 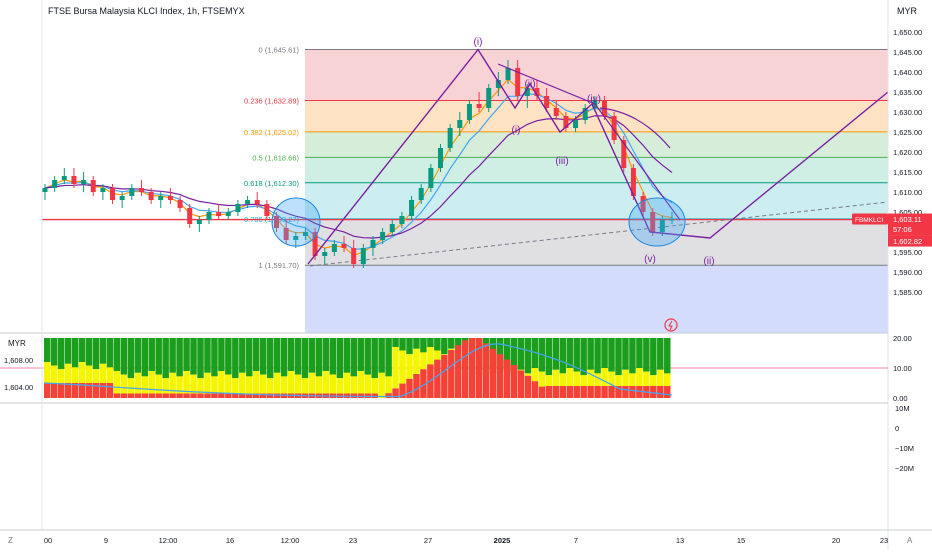 What do you see at coordinates (671, 325) in the screenshot?
I see `alert-icon` at bounding box center [671, 325].